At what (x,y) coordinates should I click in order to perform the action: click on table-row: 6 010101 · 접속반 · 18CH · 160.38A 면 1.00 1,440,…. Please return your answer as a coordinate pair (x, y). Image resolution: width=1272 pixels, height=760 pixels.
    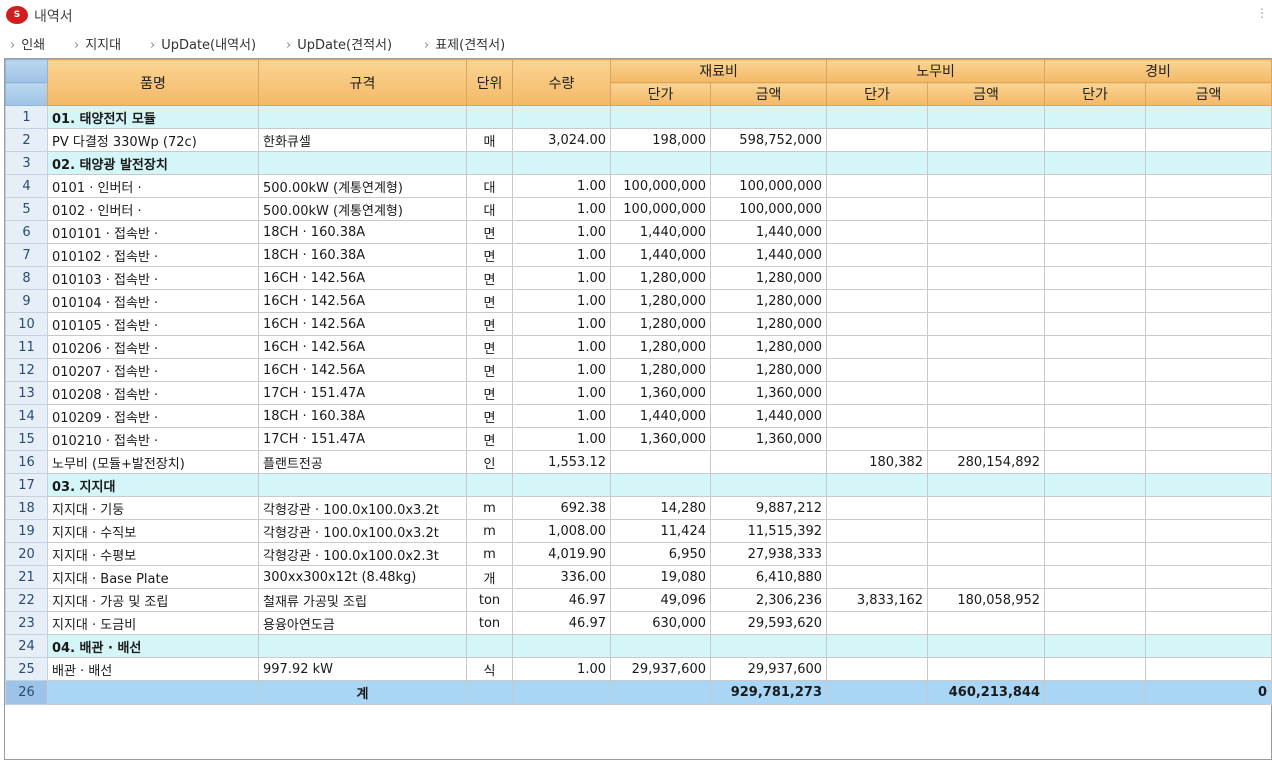
    Looking at the image, I should click on (638, 232).